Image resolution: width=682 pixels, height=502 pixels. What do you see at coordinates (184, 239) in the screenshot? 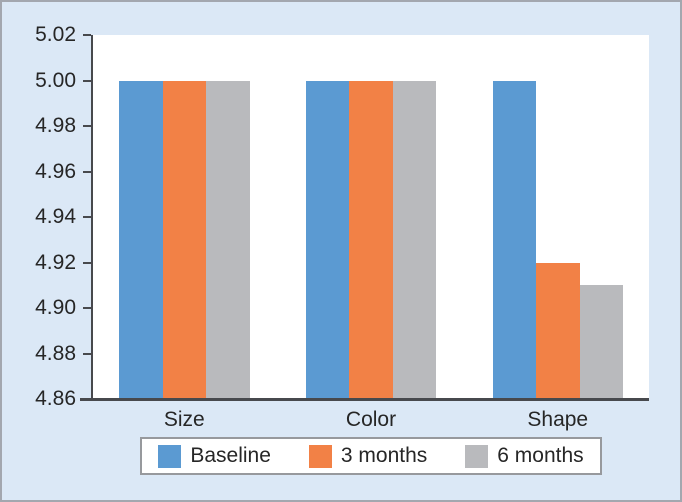
I see `bar-size-3-months` at bounding box center [184, 239].